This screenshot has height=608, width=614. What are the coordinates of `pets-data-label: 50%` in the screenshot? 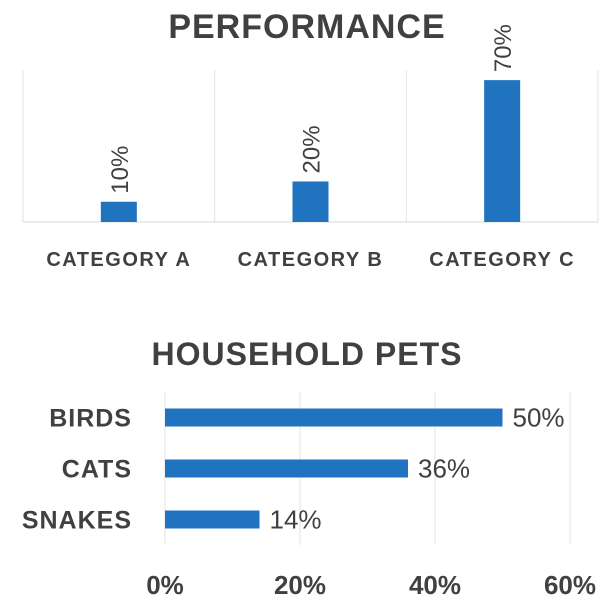 It's located at (539, 418).